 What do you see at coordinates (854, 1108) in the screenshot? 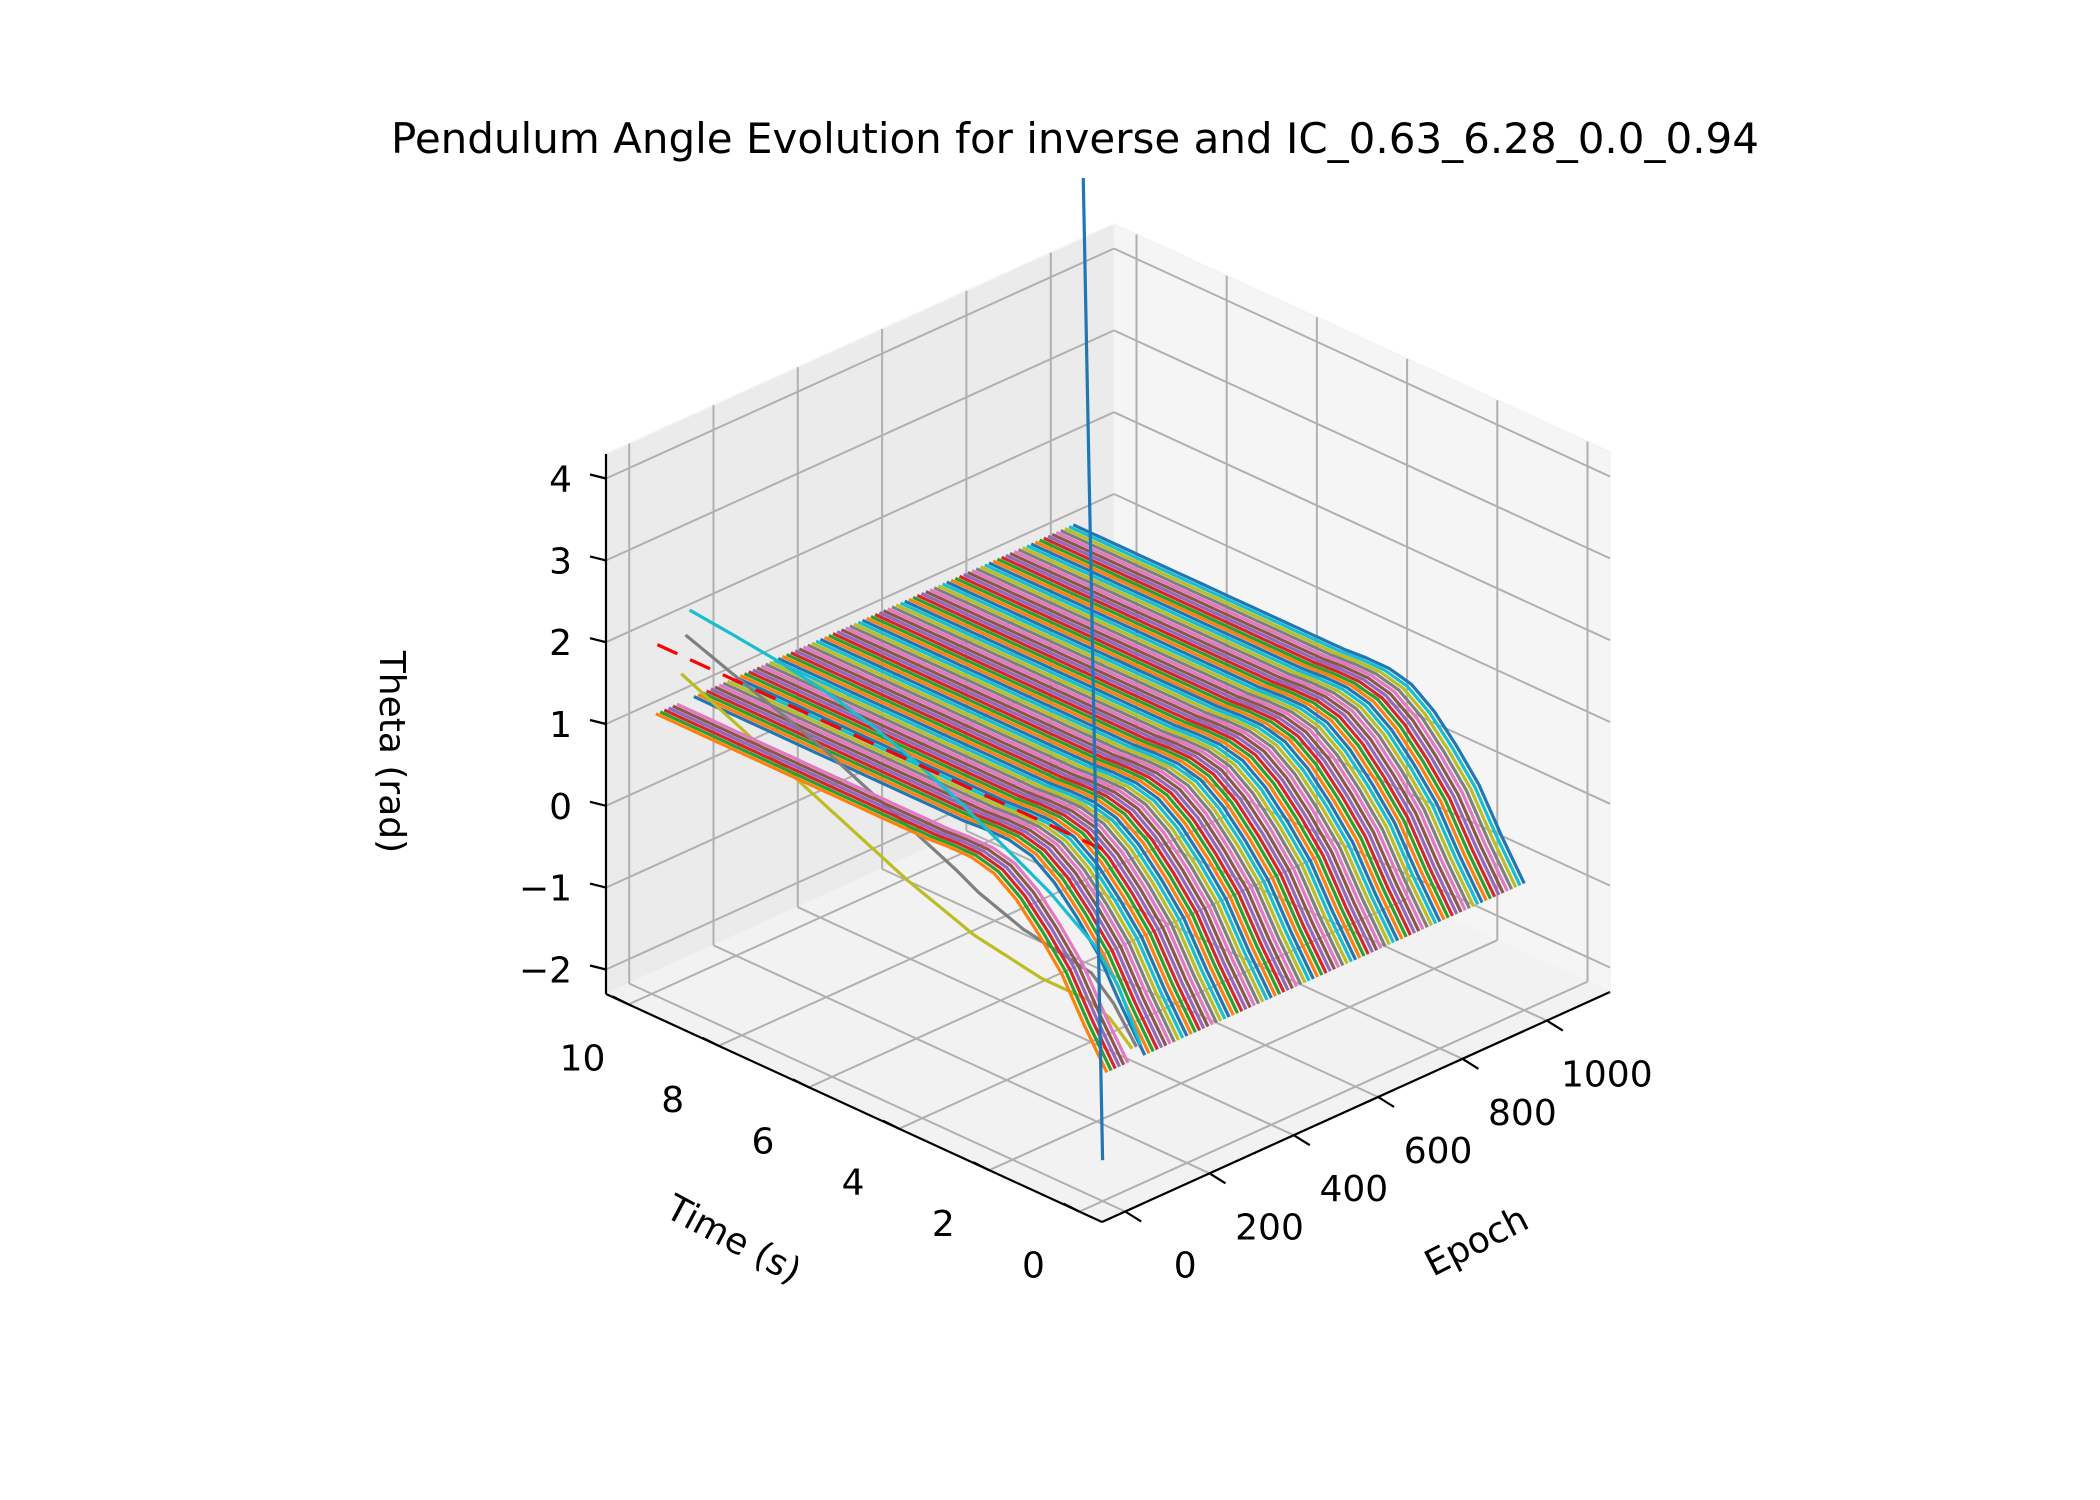
I see `y-axis-line` at bounding box center [854, 1108].